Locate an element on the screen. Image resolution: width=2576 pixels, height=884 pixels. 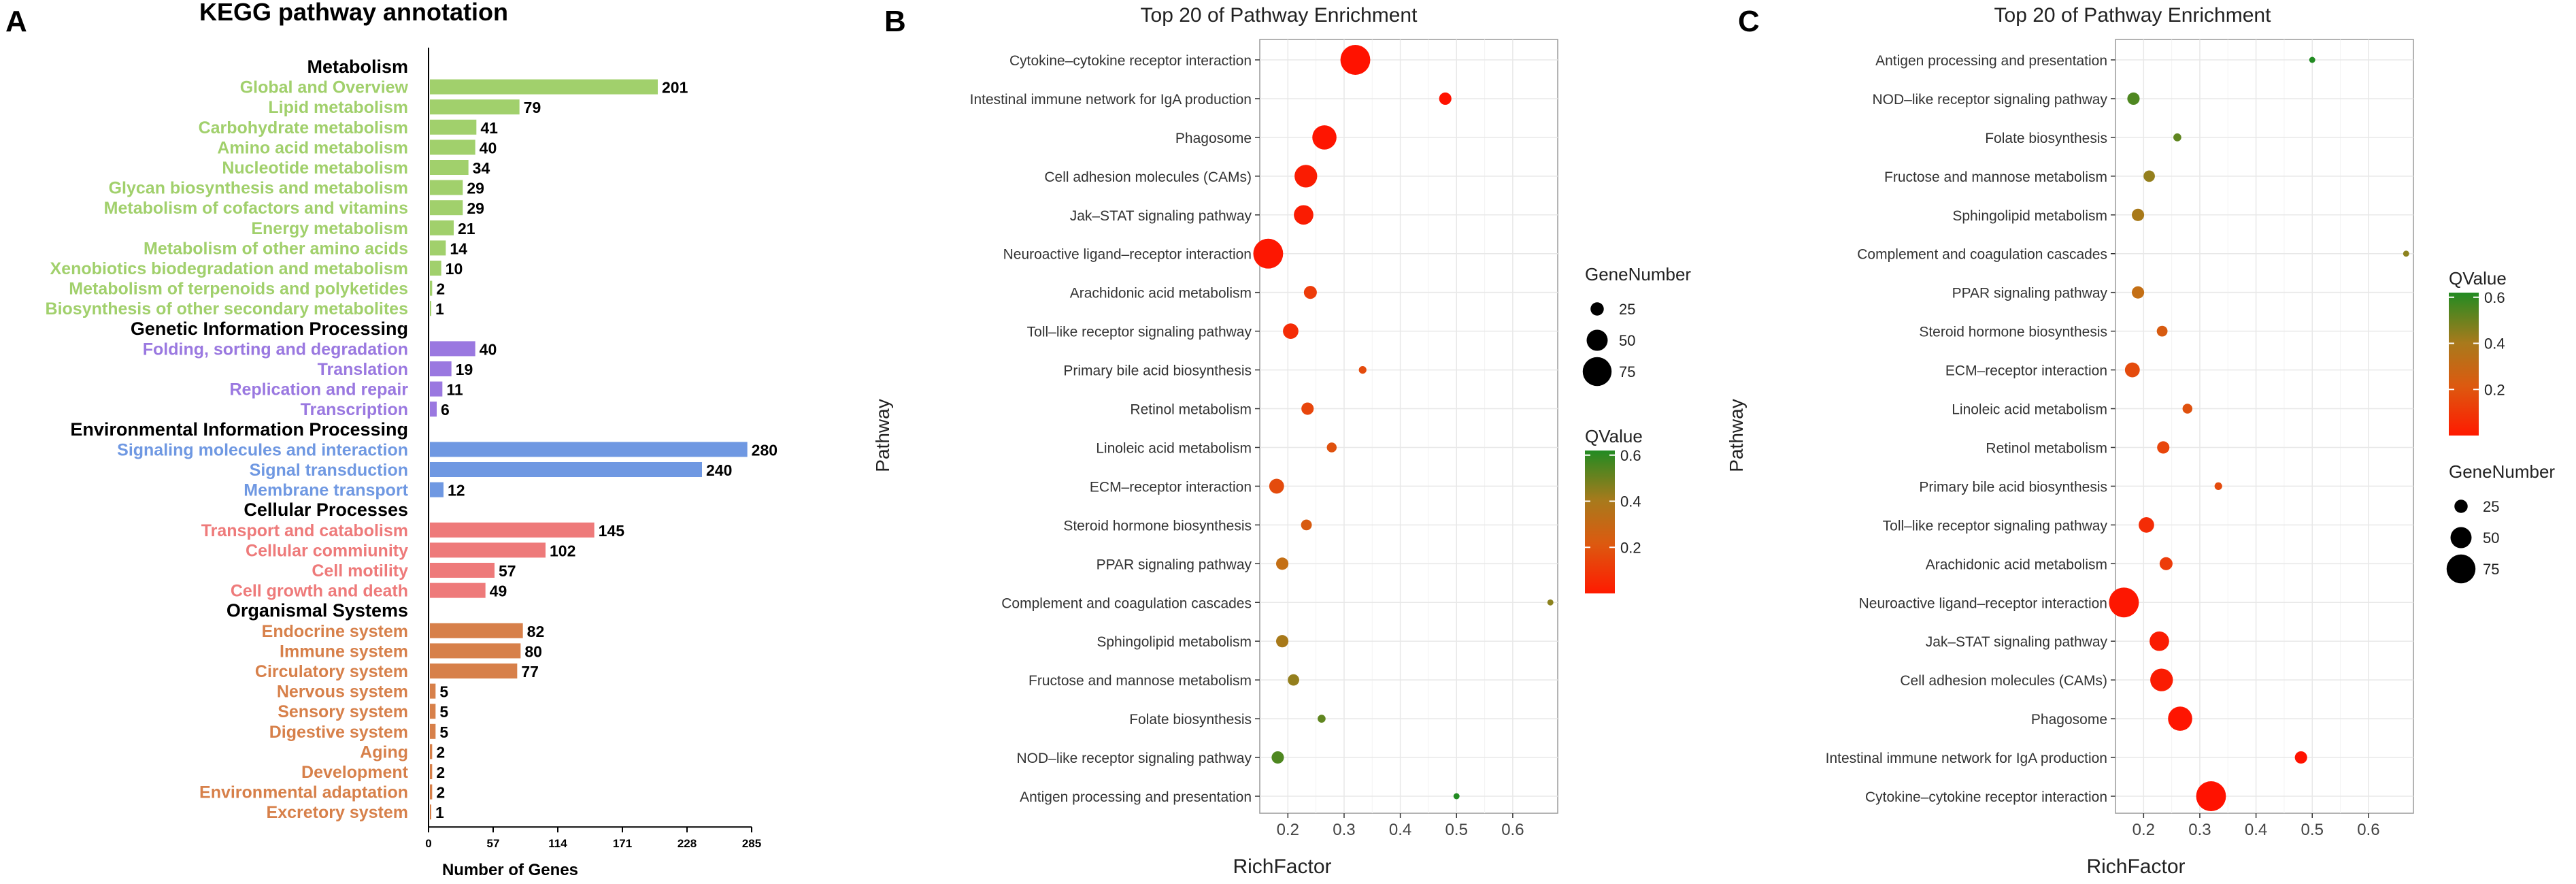
color-legend-label: 0.4 is located at coordinates (1630, 502).